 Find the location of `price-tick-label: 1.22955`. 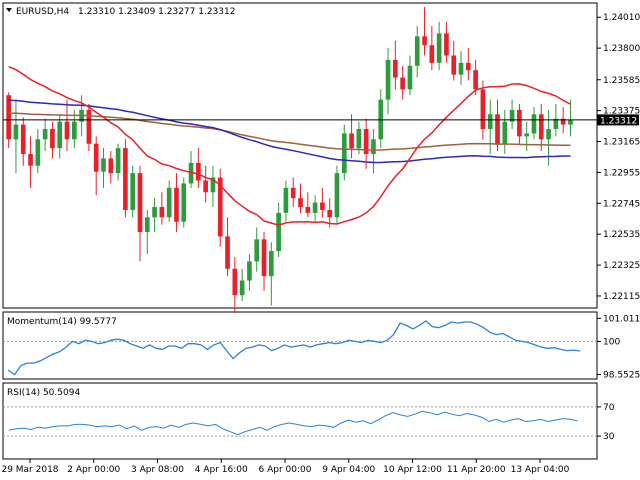

price-tick-label: 1.22955 is located at coordinates (621, 173).